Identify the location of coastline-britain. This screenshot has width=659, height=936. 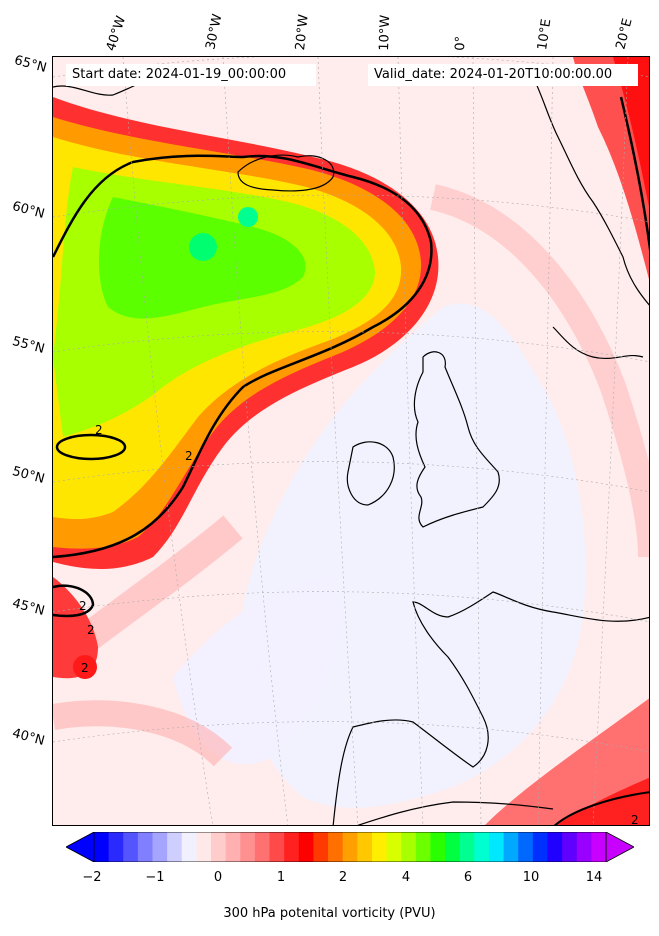
(456, 439).